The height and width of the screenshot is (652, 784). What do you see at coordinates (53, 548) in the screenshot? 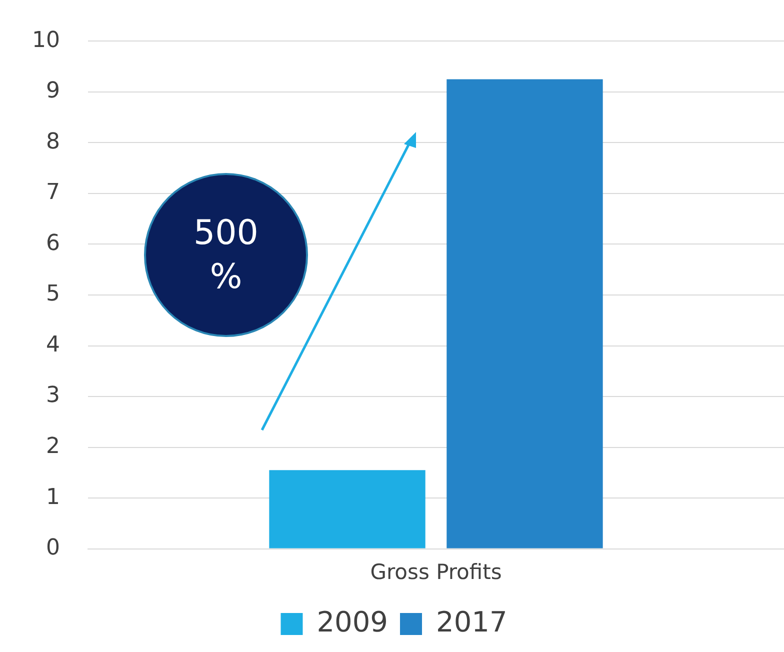
I see `y-tick-label: 0` at bounding box center [53, 548].